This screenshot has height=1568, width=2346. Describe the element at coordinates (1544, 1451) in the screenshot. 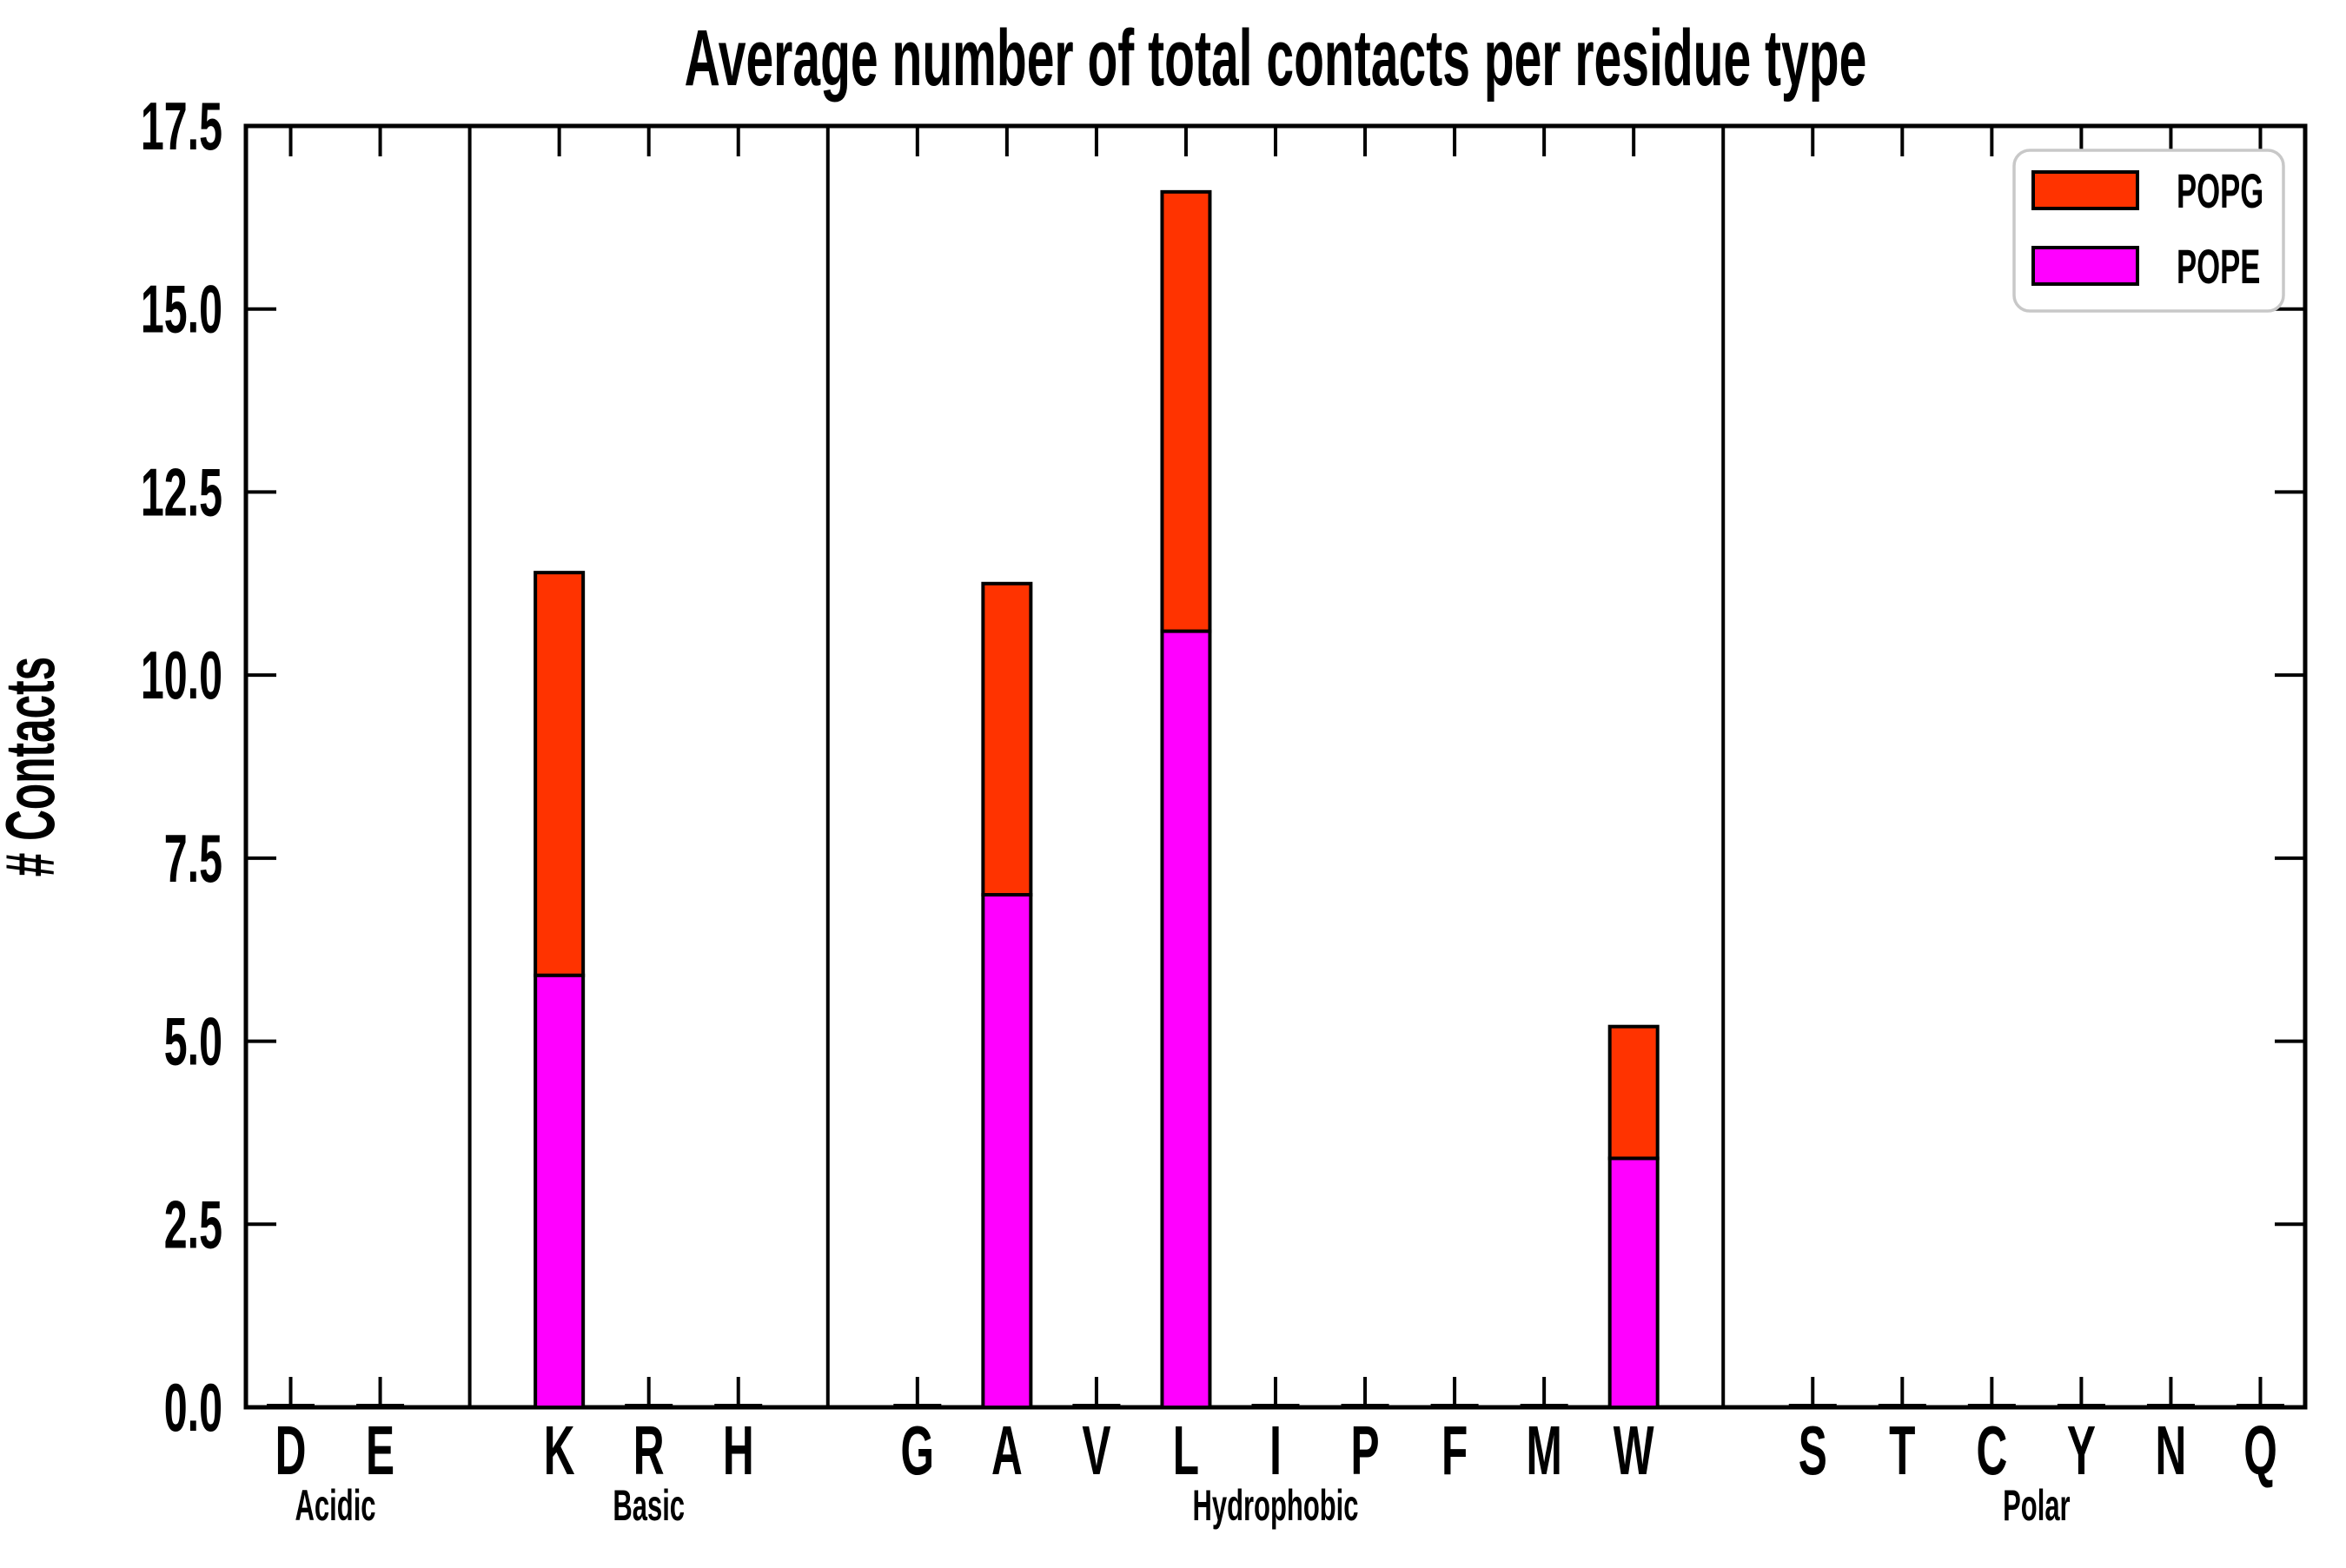

I see `x-label-M: M` at that location.